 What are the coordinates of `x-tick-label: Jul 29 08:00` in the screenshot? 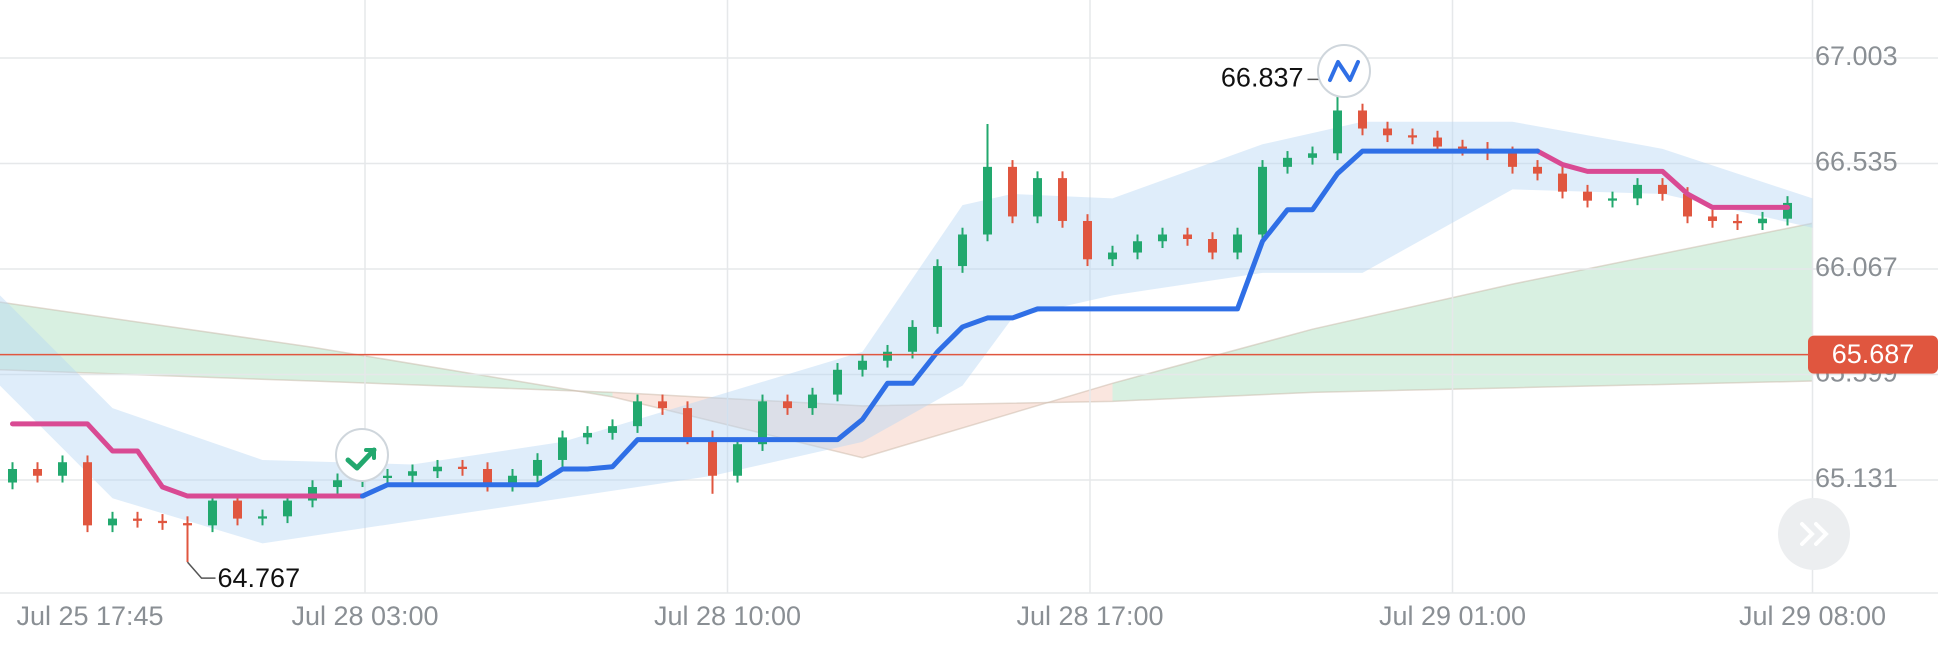 It's located at (1812, 616).